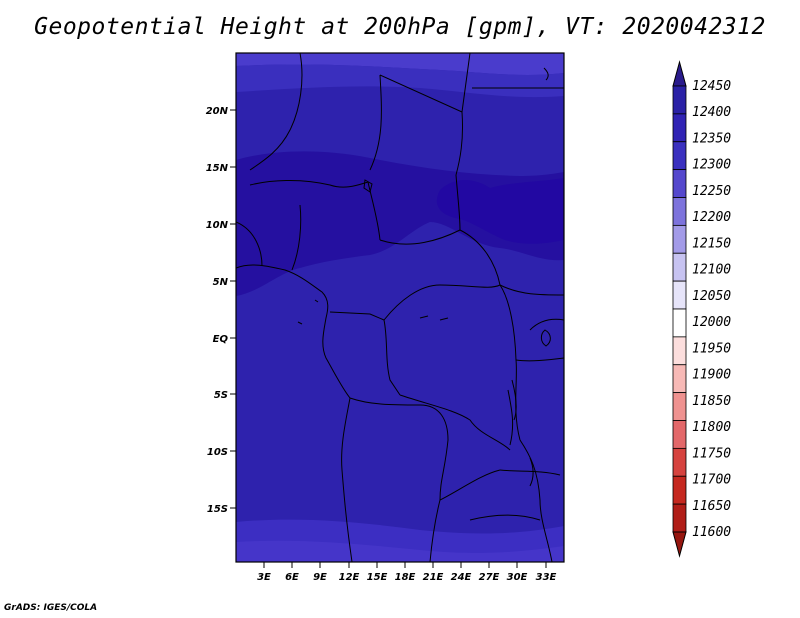  Describe the element at coordinates (400, 64) in the screenshot. I see `contour-band-north-light` at that location.